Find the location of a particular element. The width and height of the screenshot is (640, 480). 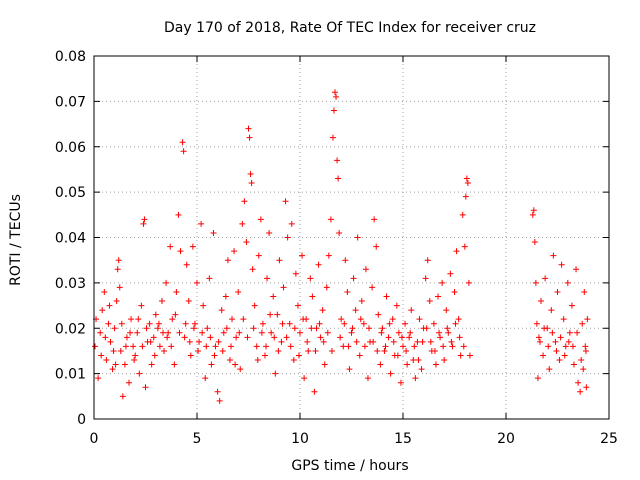

y-tick-label: 0.01 is located at coordinates (70, 375).